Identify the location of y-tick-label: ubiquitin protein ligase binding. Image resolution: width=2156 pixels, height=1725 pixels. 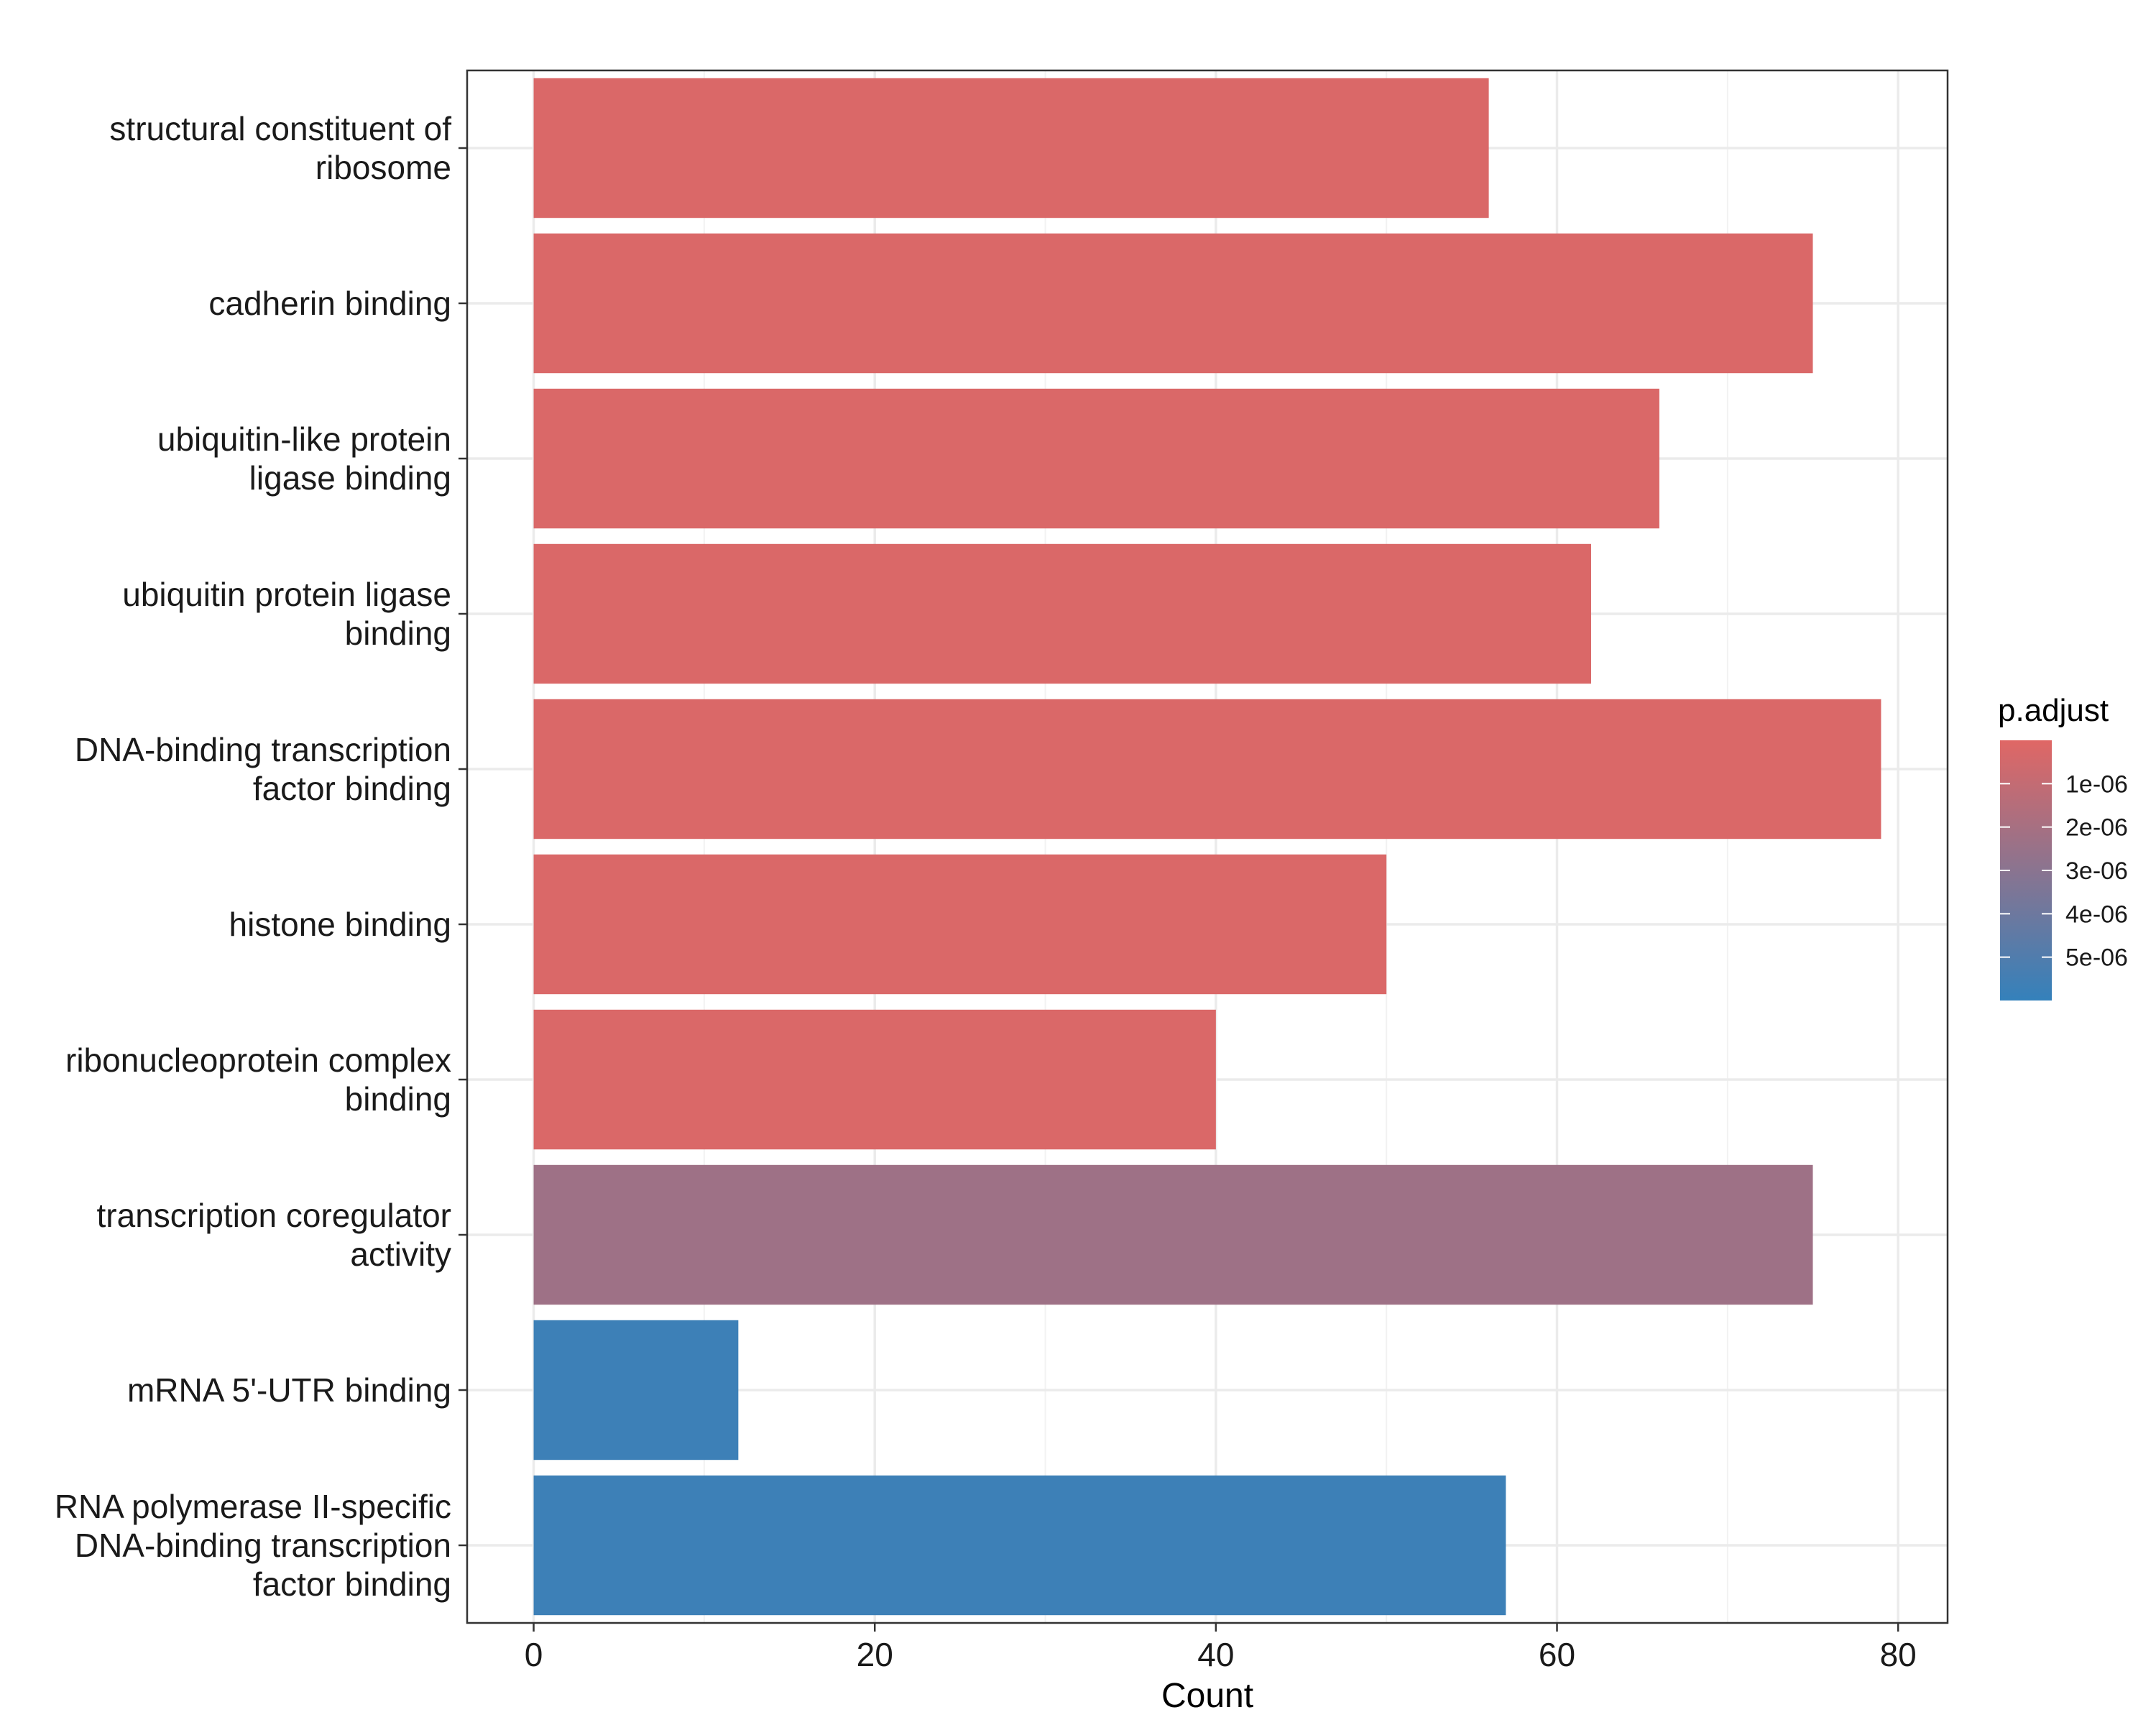
(286, 614).